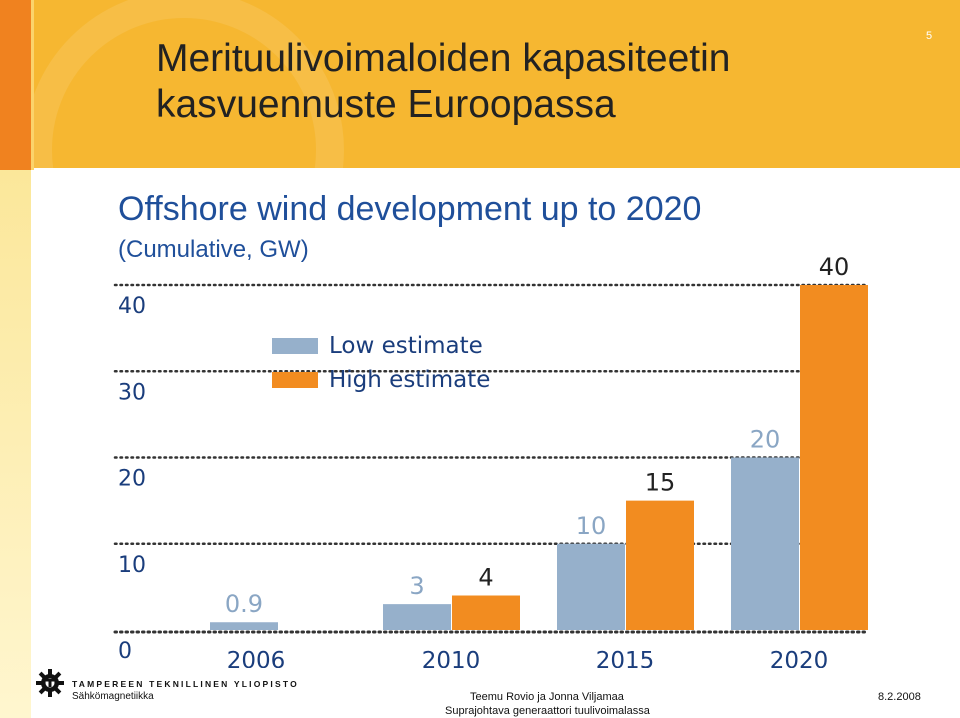  I want to click on left-accent-band, so click(15, 359).